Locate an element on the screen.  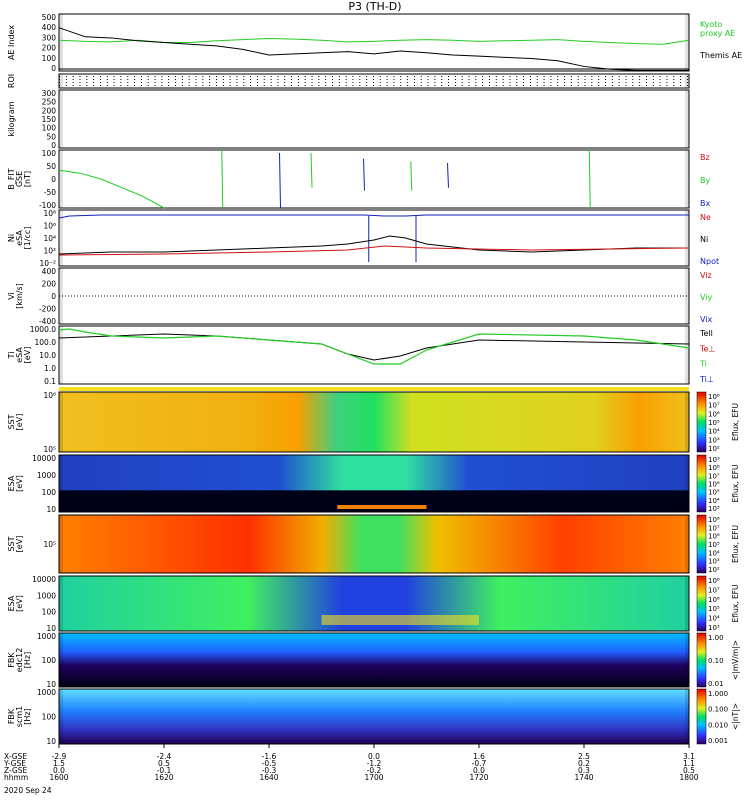
ytick-label: 10⁵ is located at coordinates (49, 544).